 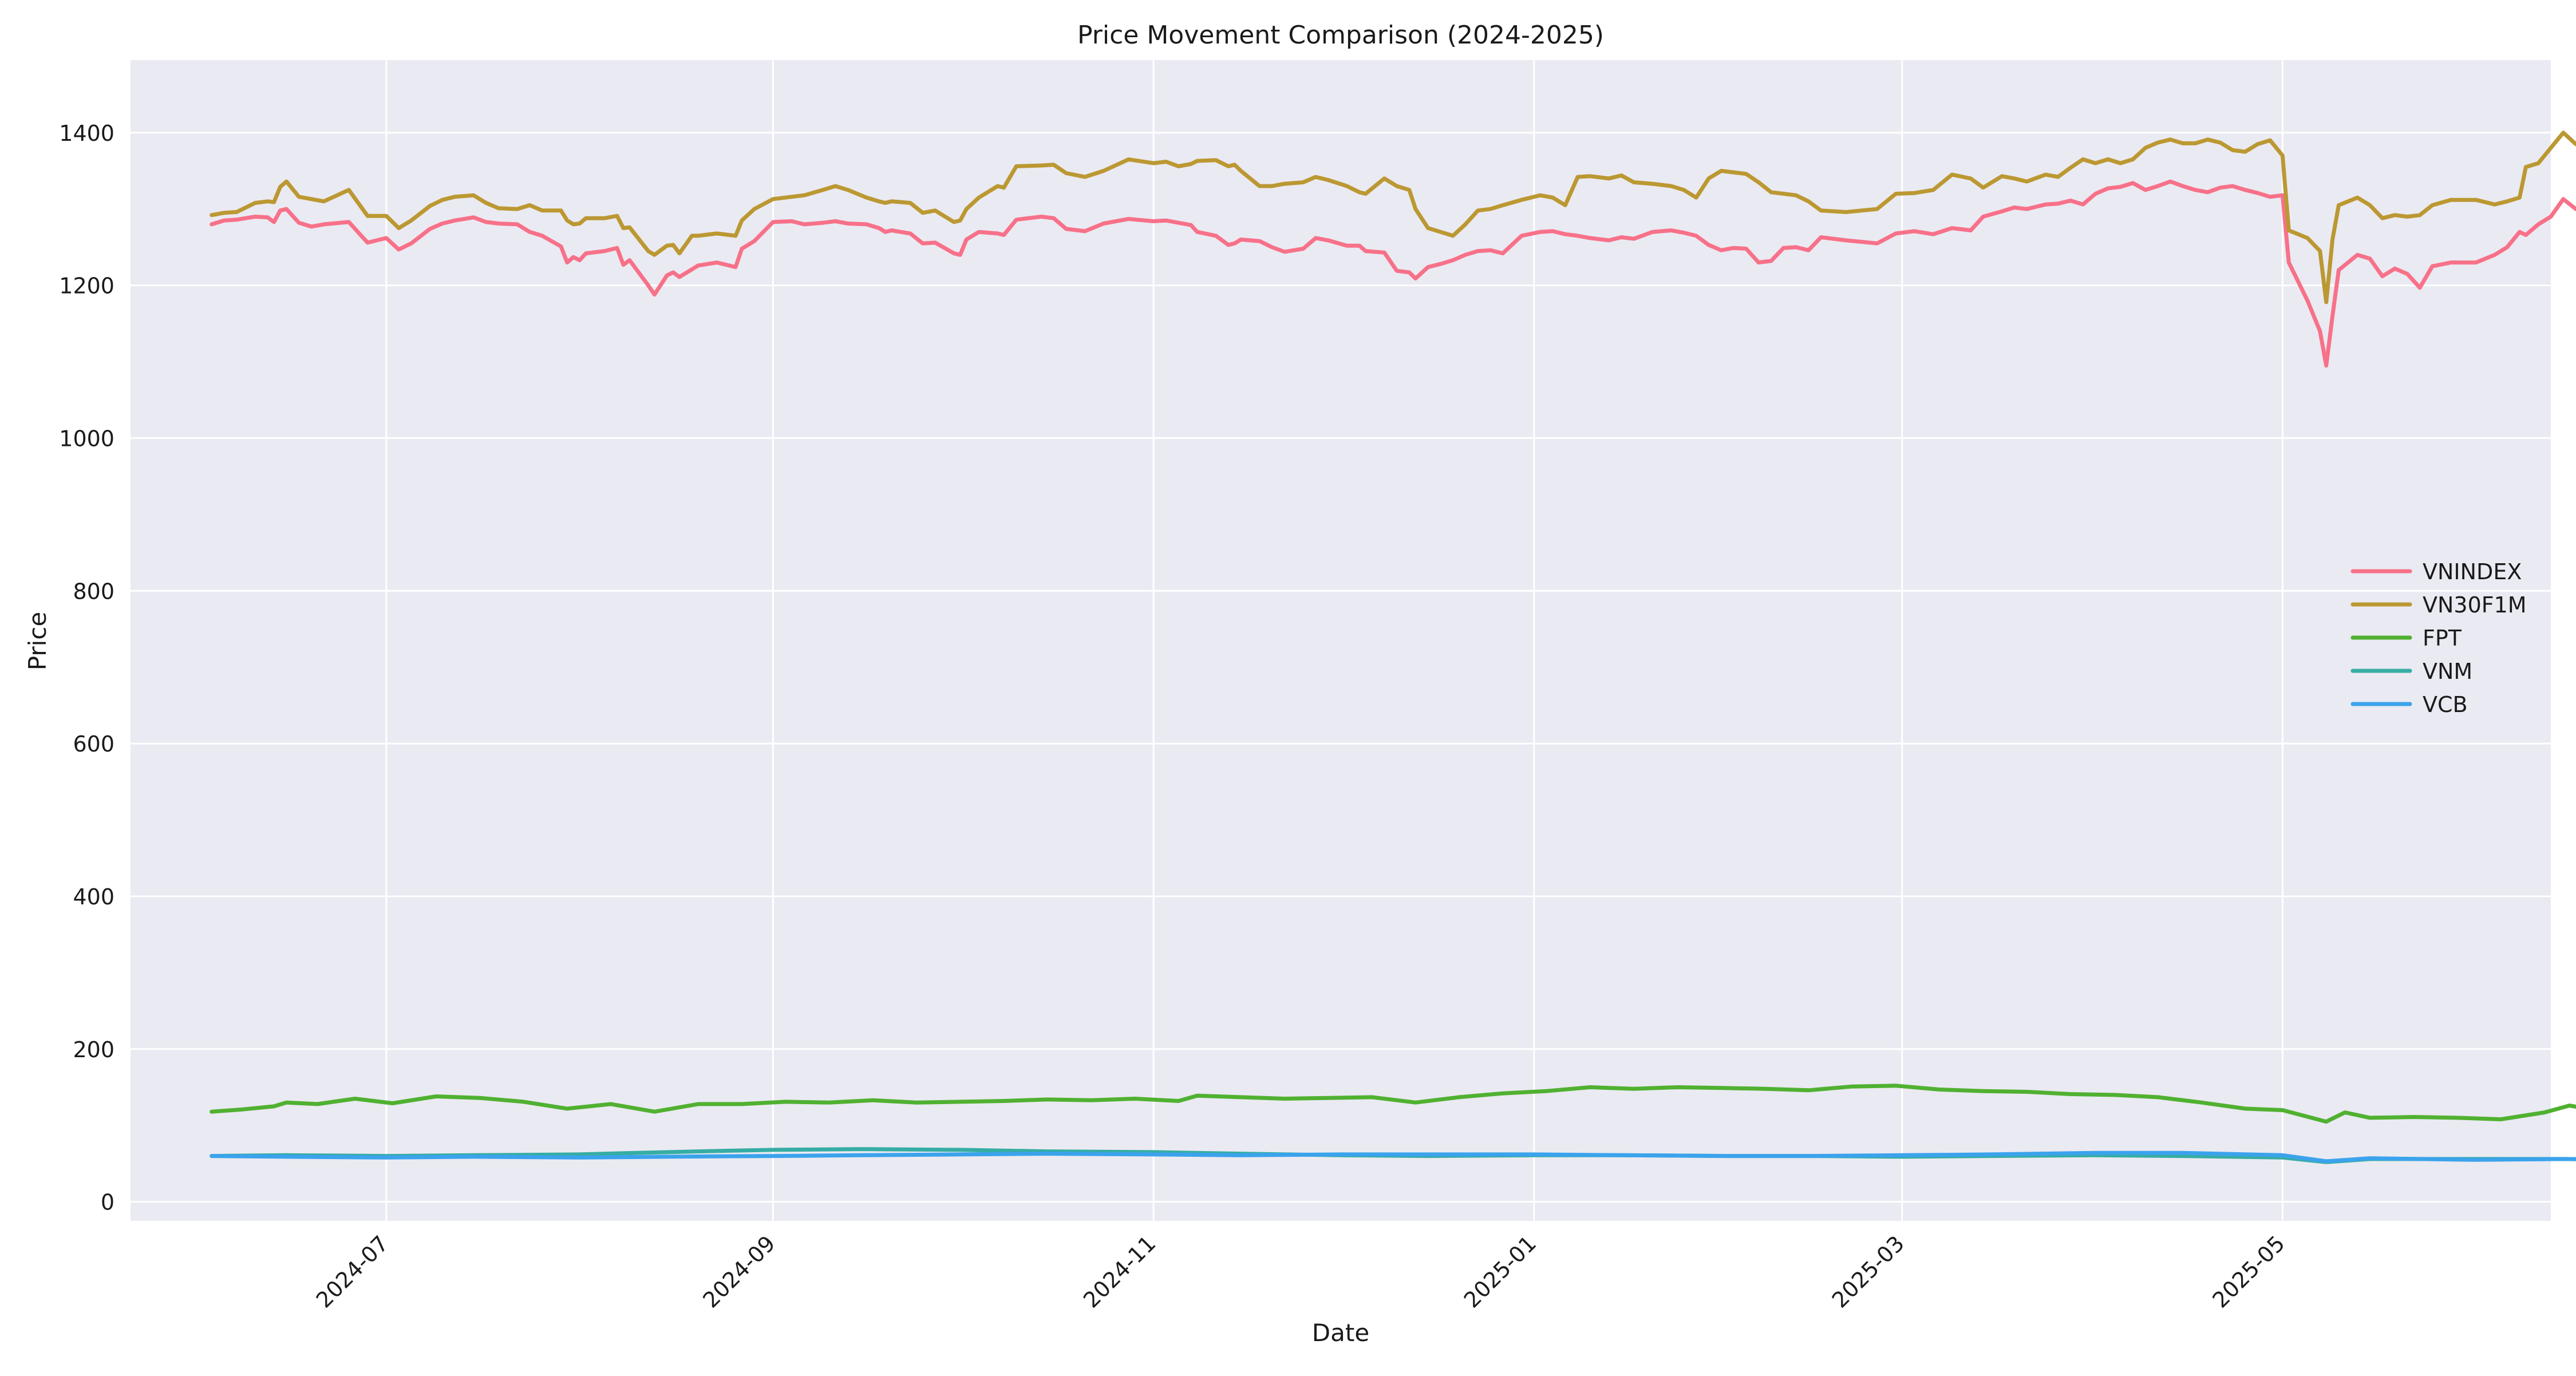 I want to click on y-tick-label: 0, so click(x=107, y=1203).